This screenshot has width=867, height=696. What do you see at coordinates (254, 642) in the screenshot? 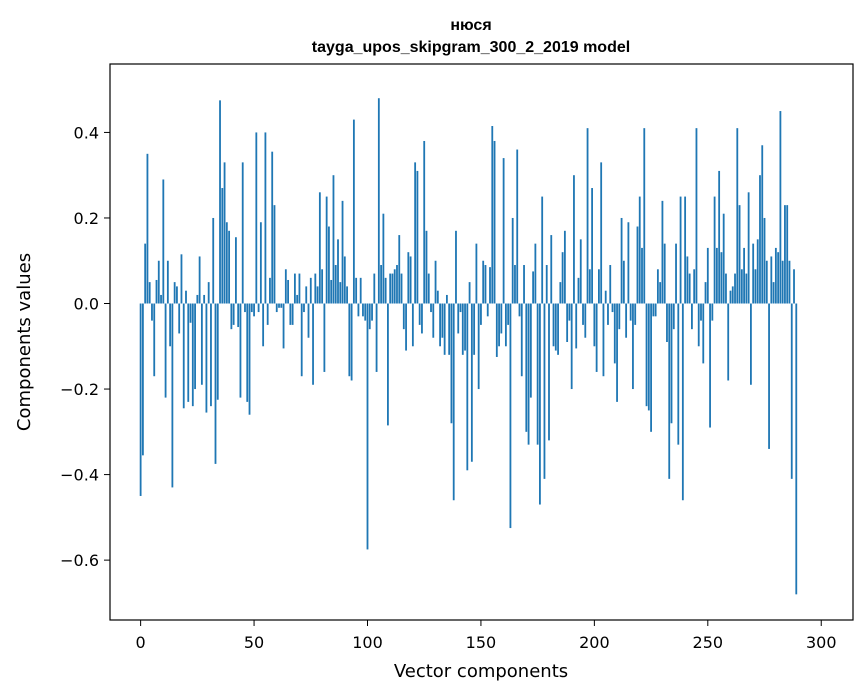
I see `x-tick-label: 50` at bounding box center [254, 642].